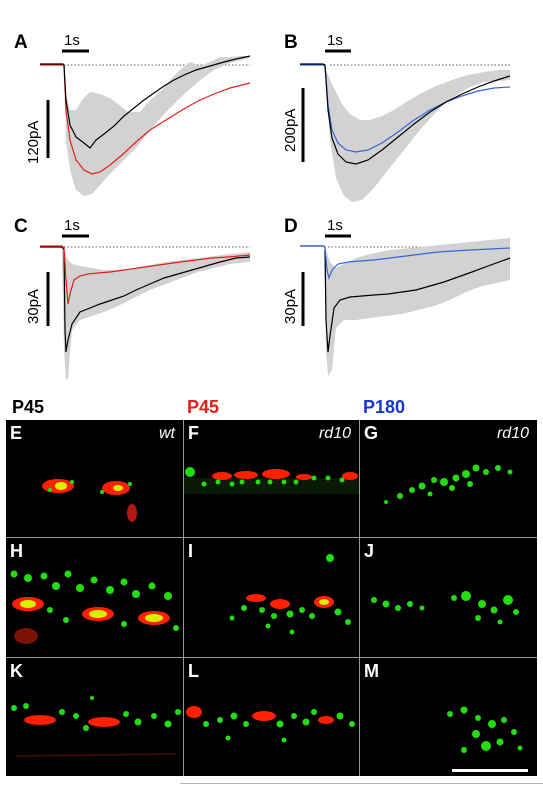  What do you see at coordinates (193, 671) in the screenshot?
I see `tile-letter: L` at bounding box center [193, 671].